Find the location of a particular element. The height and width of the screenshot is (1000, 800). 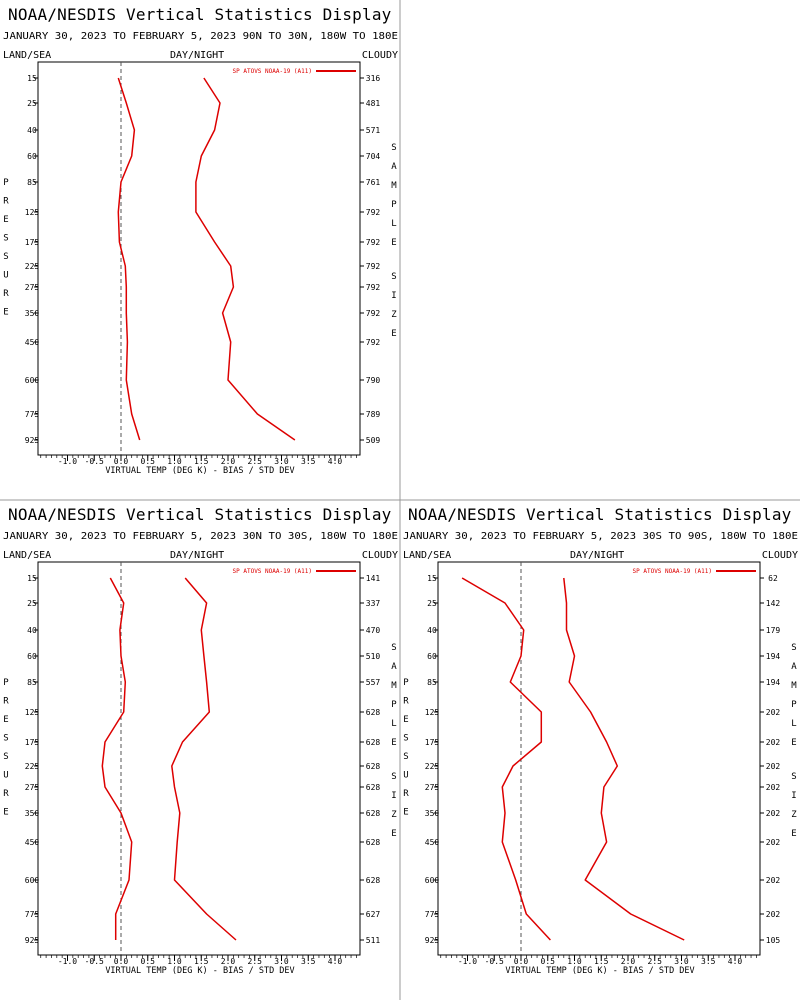

sample-size-label: 790 is located at coordinates (373, 380).